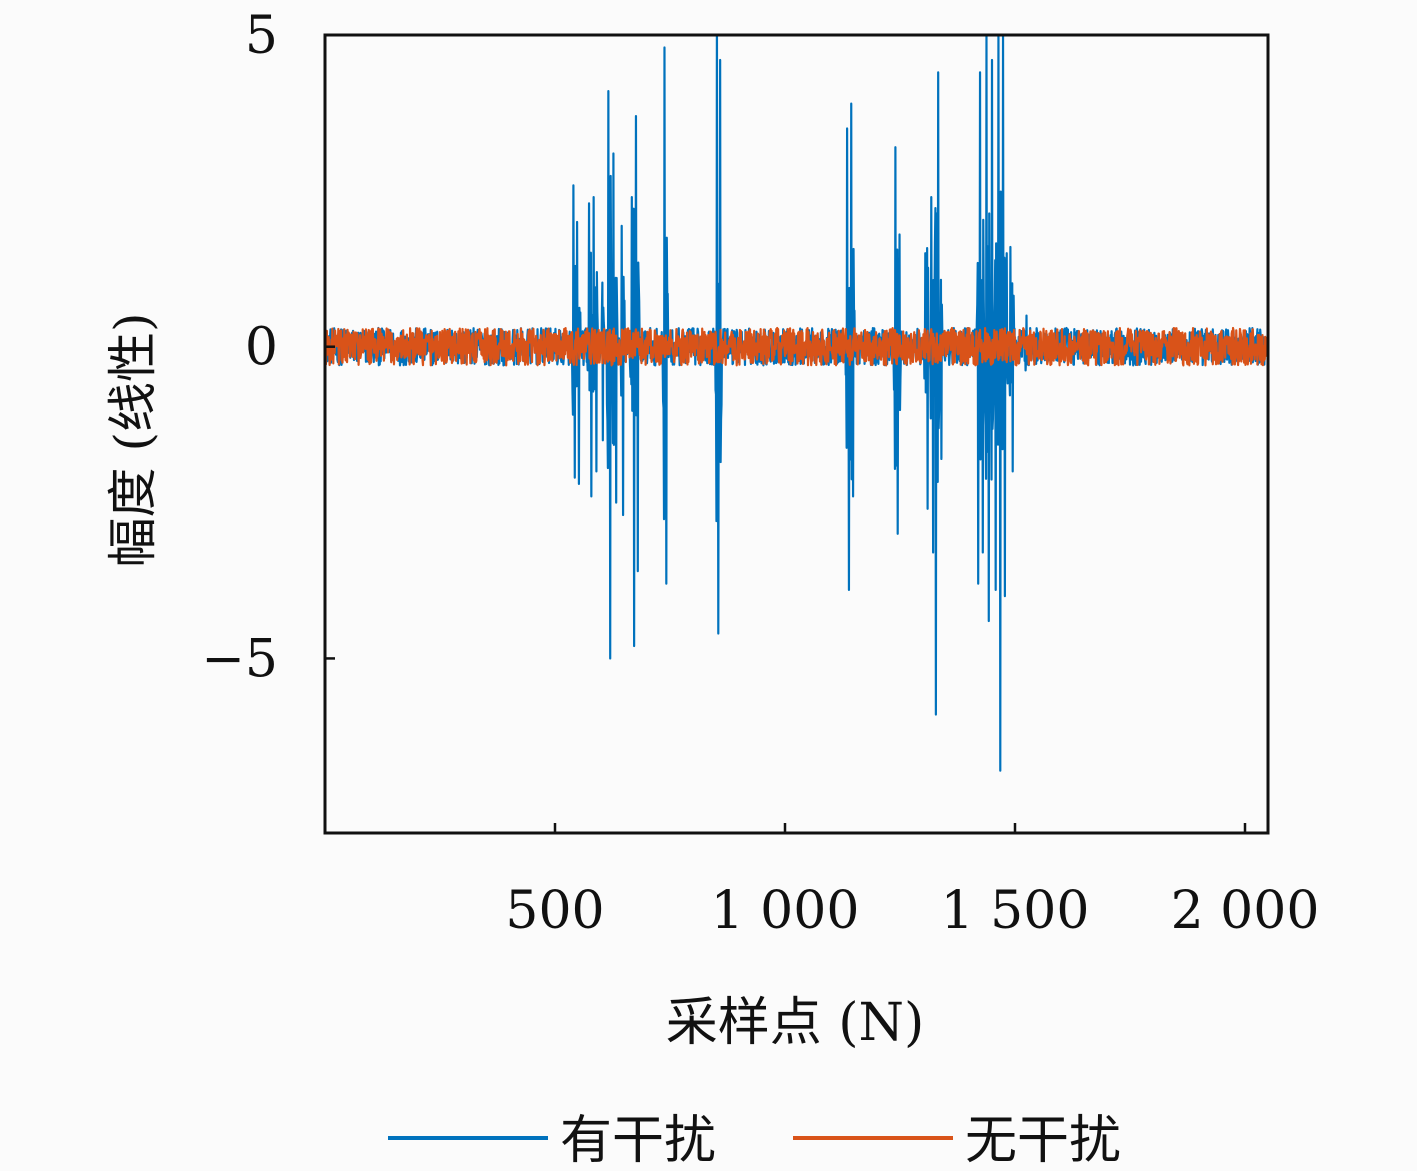 The width and height of the screenshot is (1417, 1171). Describe the element at coordinates (1015, 911) in the screenshot. I see `x-tick-label: 1 500` at that location.